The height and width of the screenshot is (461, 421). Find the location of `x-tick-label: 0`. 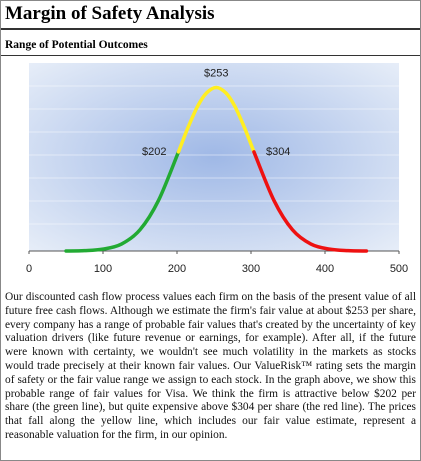

x-tick-label: 0 is located at coordinates (29, 269).